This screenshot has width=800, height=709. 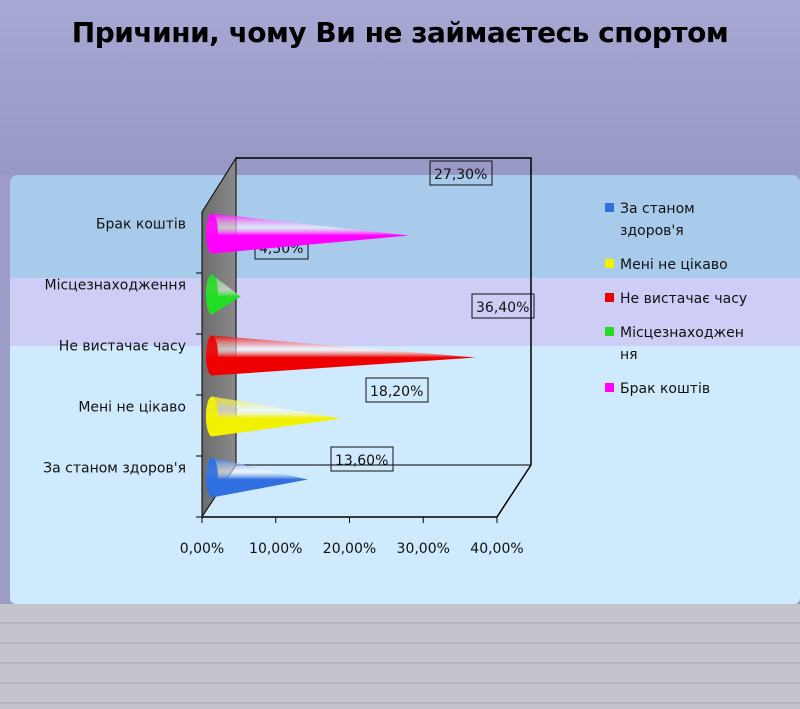 I want to click on chart-title: Причини, чому Ви не займаєтесь спортом, so click(x=400, y=32).